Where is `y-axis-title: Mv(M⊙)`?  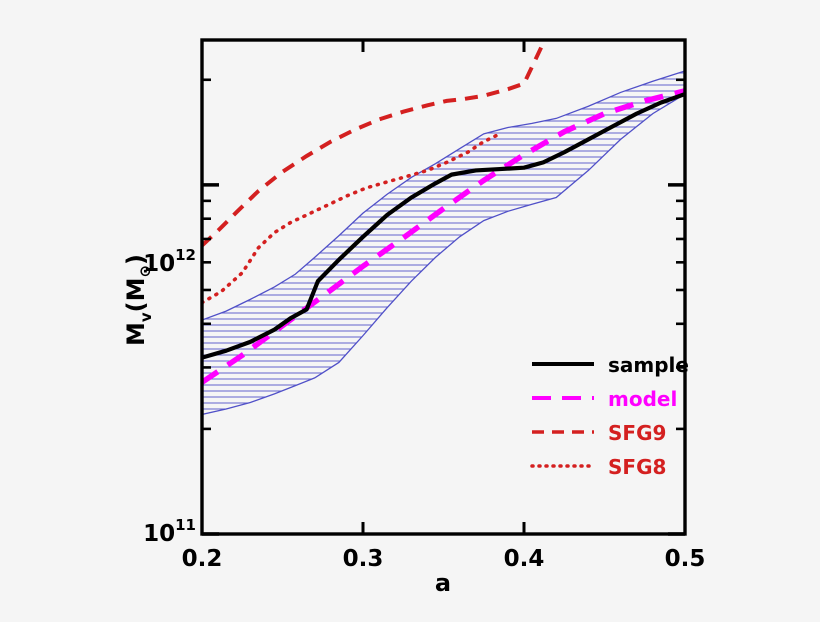 y-axis-title: Mv(M⊙) is located at coordinates (138, 300).